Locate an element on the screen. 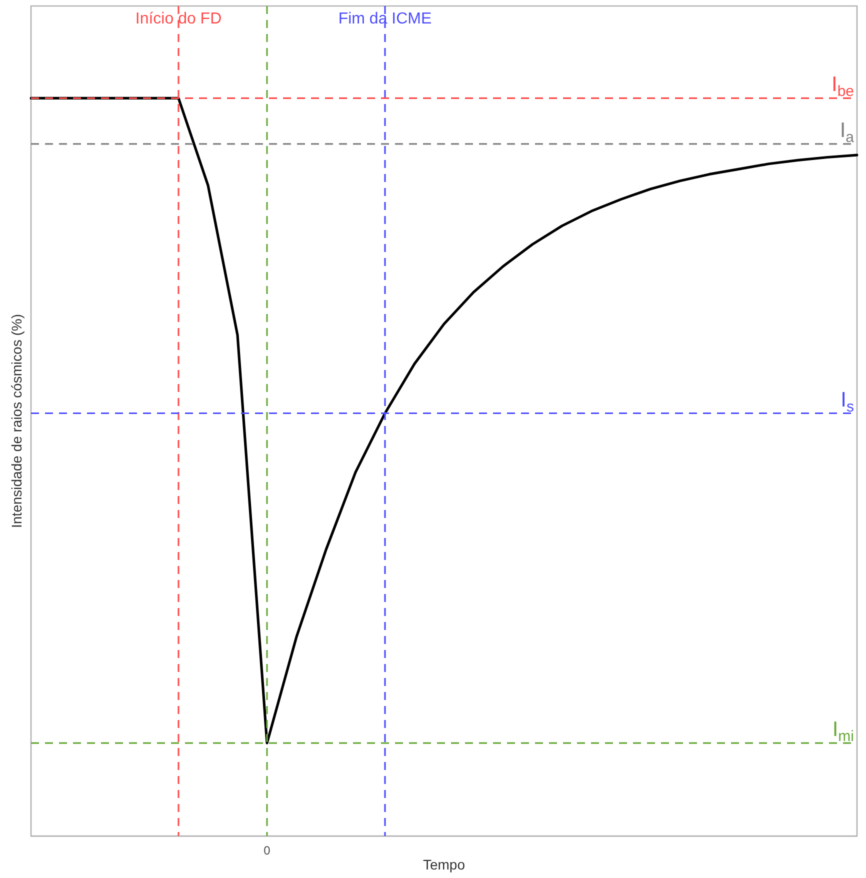 The height and width of the screenshot is (878, 866). text: Fim da ICME is located at coordinates (385, 19).